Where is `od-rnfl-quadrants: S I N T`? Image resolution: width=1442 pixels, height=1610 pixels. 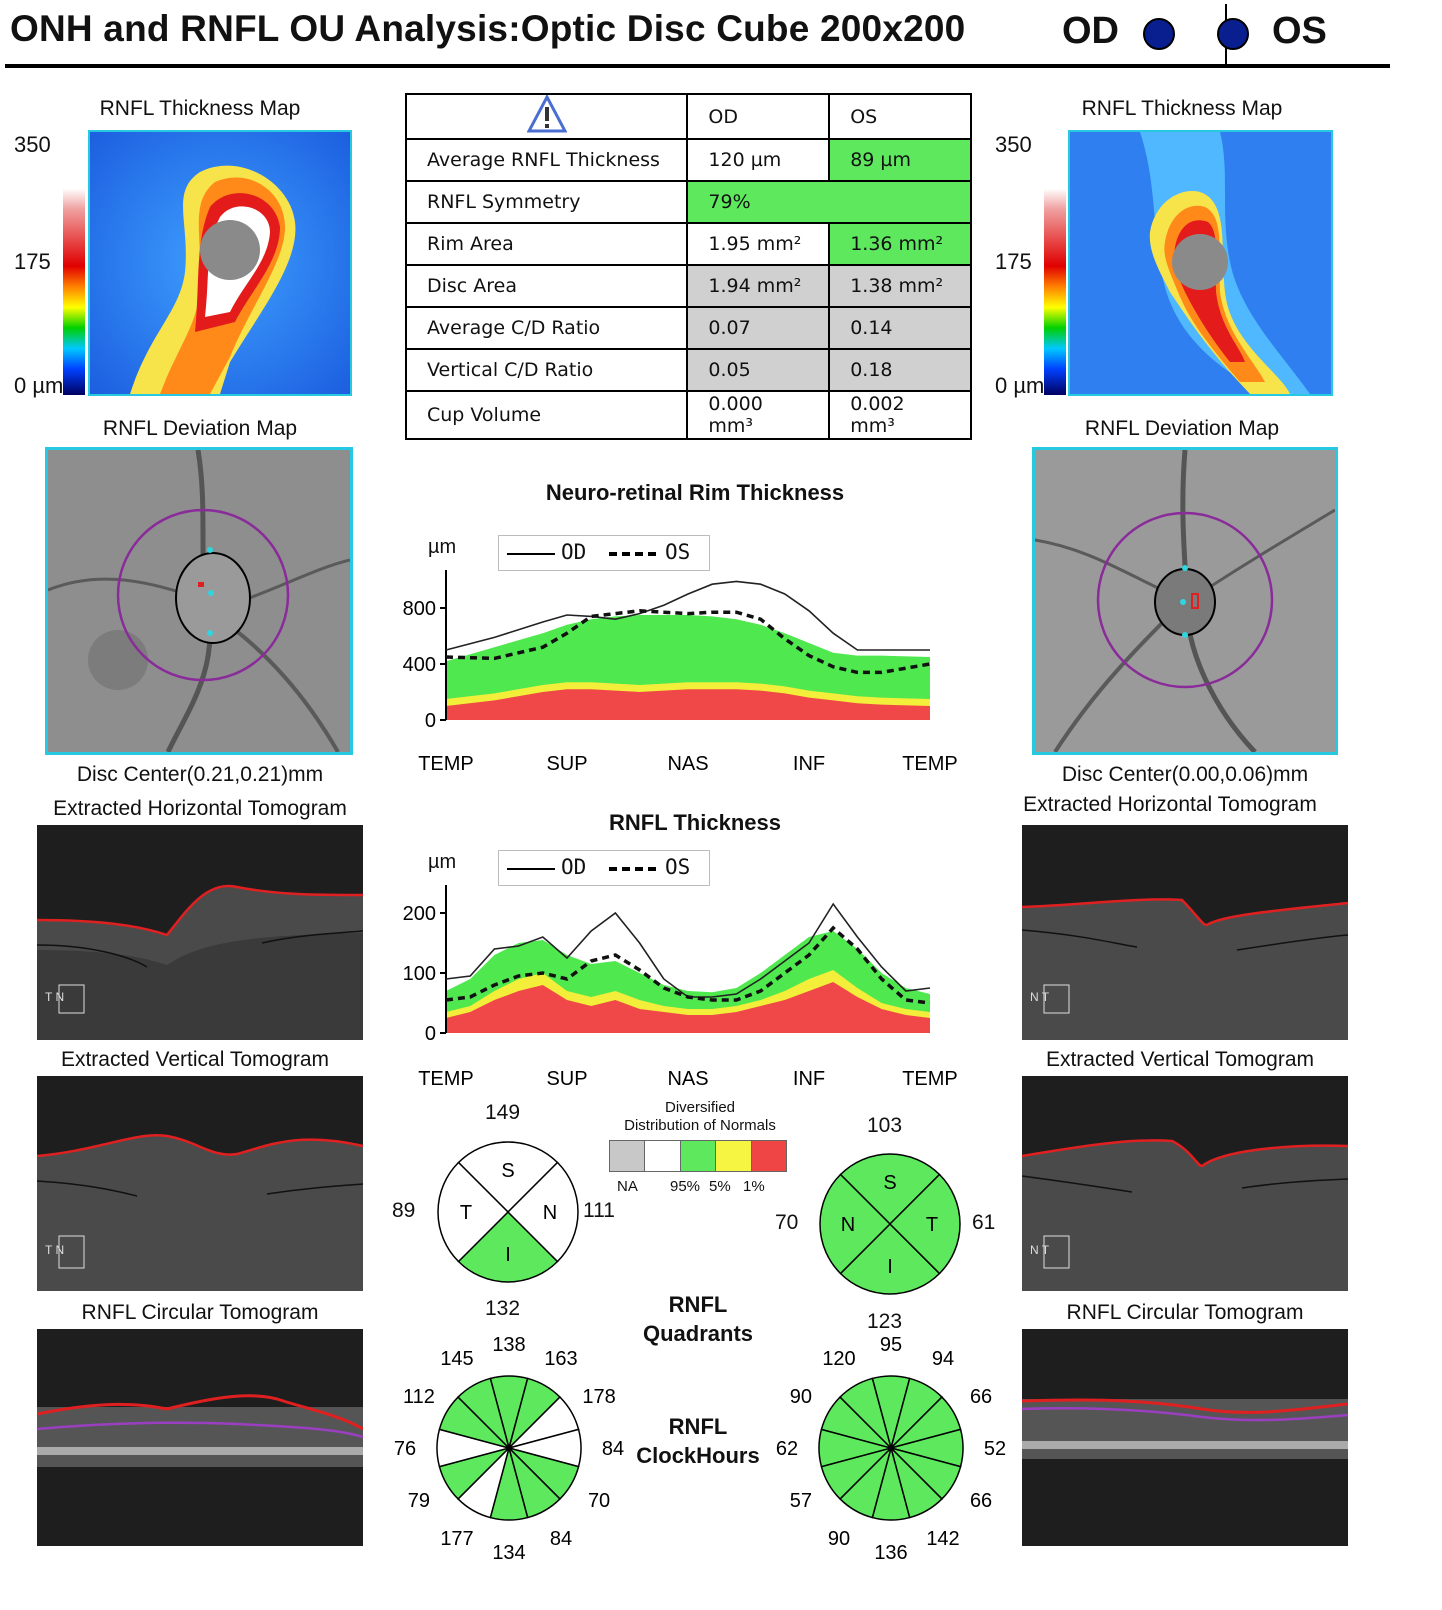
od-rnfl-quadrants: S I N T is located at coordinates (508, 1212).